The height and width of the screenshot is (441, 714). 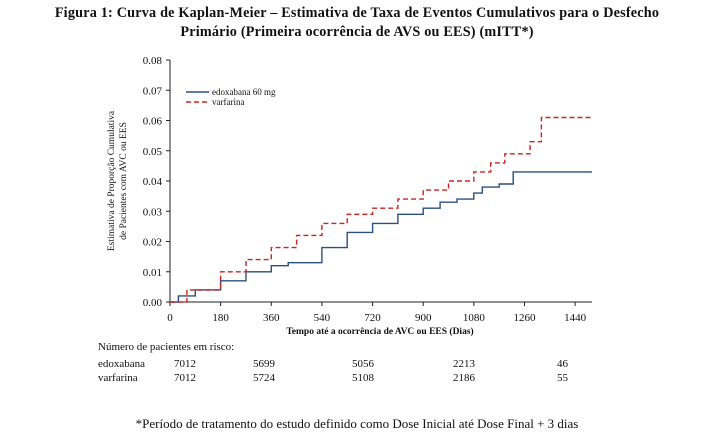 I want to click on risk-row-label: edoxabana, so click(x=122, y=364).